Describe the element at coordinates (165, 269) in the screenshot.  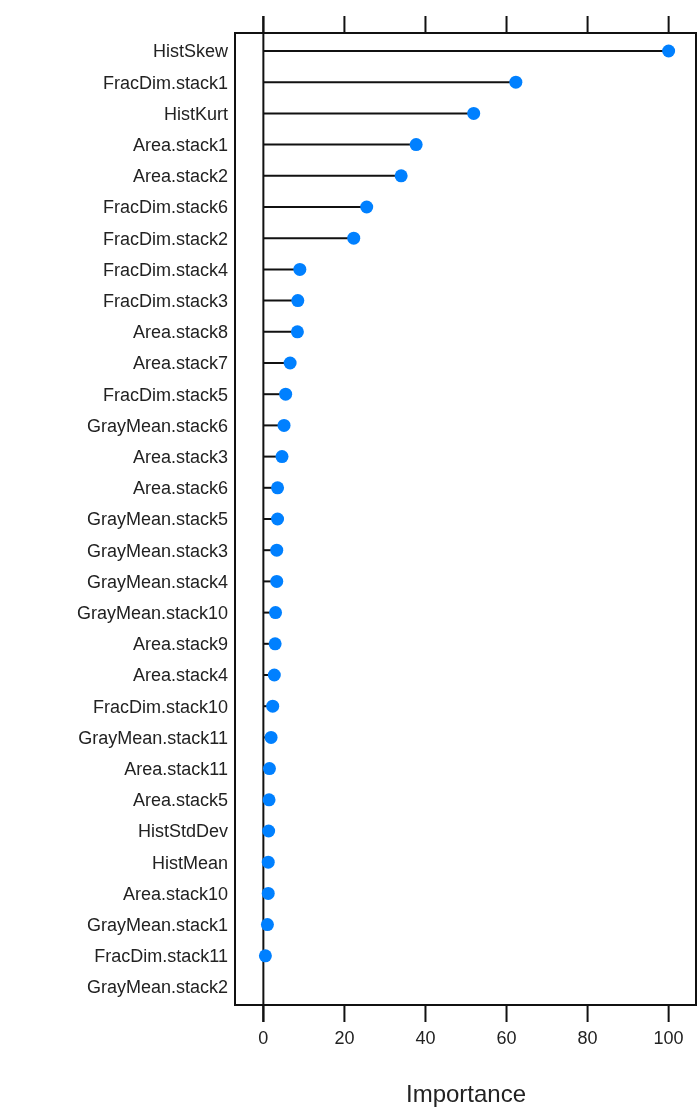
I see `y-tick-label: FracDim.stack4` at that location.